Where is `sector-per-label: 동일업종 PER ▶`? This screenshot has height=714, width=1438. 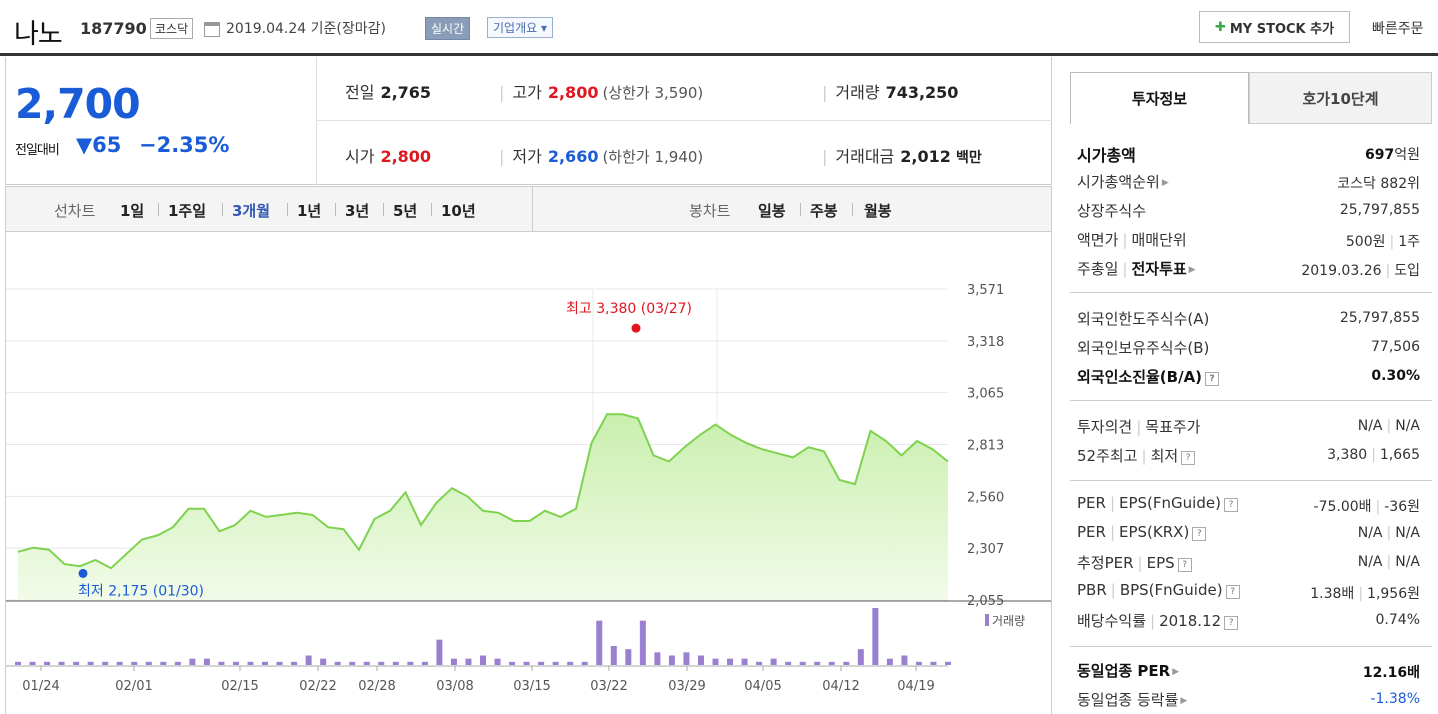 sector-per-label: 동일업종 PER ▶ is located at coordinates (1128, 670).